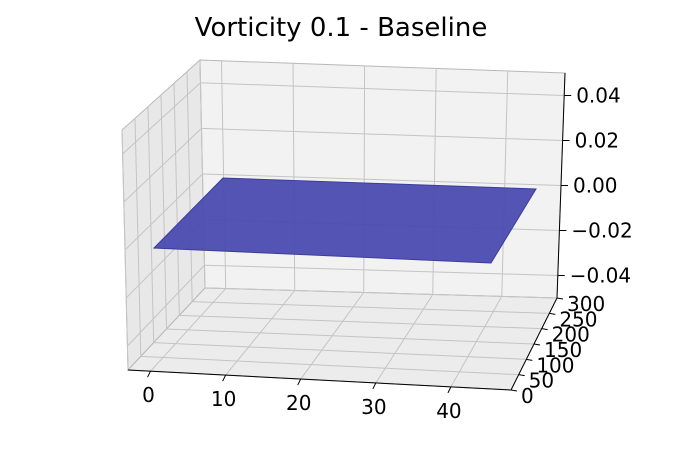 The width and height of the screenshot is (683, 449). Describe the element at coordinates (563, 350) in the screenshot. I see `y-tick-label: 150` at that location.